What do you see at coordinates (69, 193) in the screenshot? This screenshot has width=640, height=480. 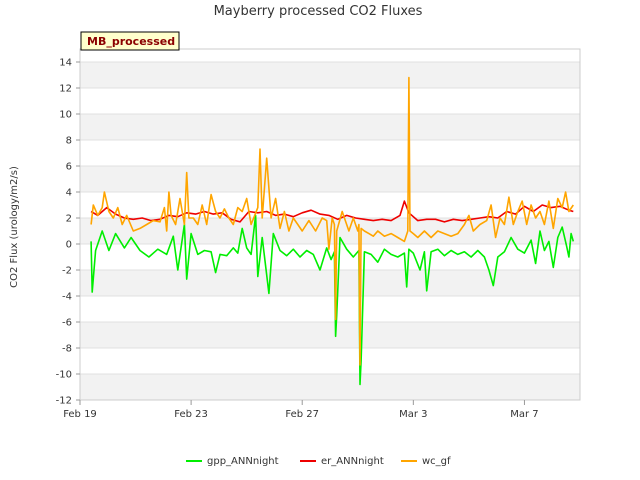 I see `y-tick-label: 4` at bounding box center [69, 193].